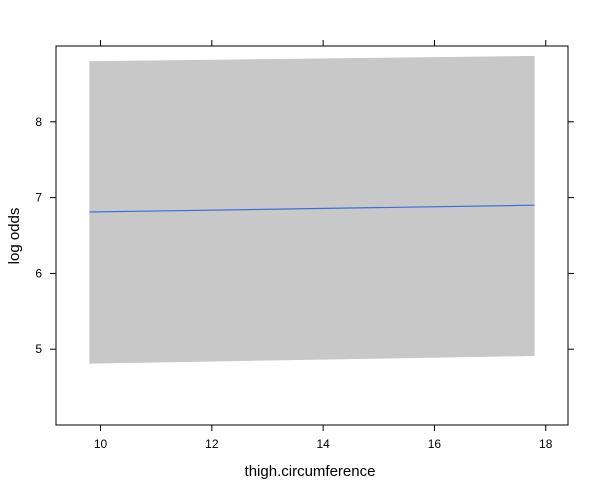 This screenshot has height=500, width=603. What do you see at coordinates (38, 198) in the screenshot?
I see `y-tick-label-7: 7` at bounding box center [38, 198].